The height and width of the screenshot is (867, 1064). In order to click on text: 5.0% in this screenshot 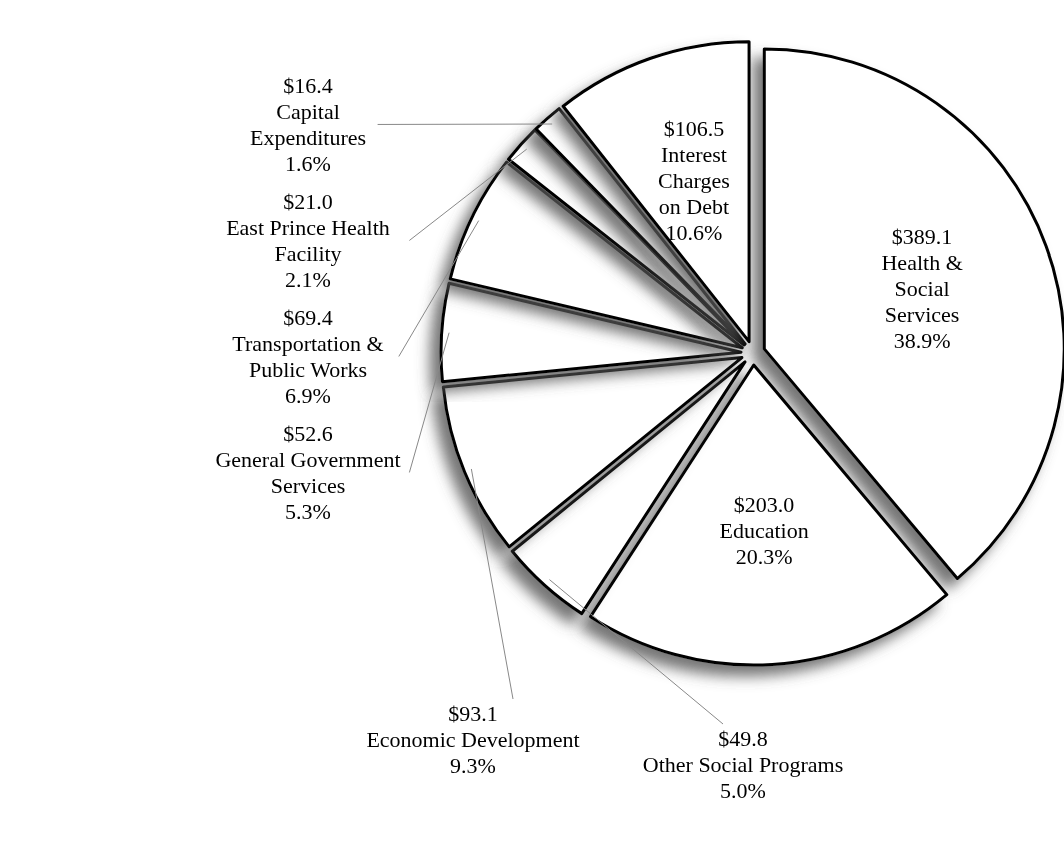, I will do `click(743, 790)`.